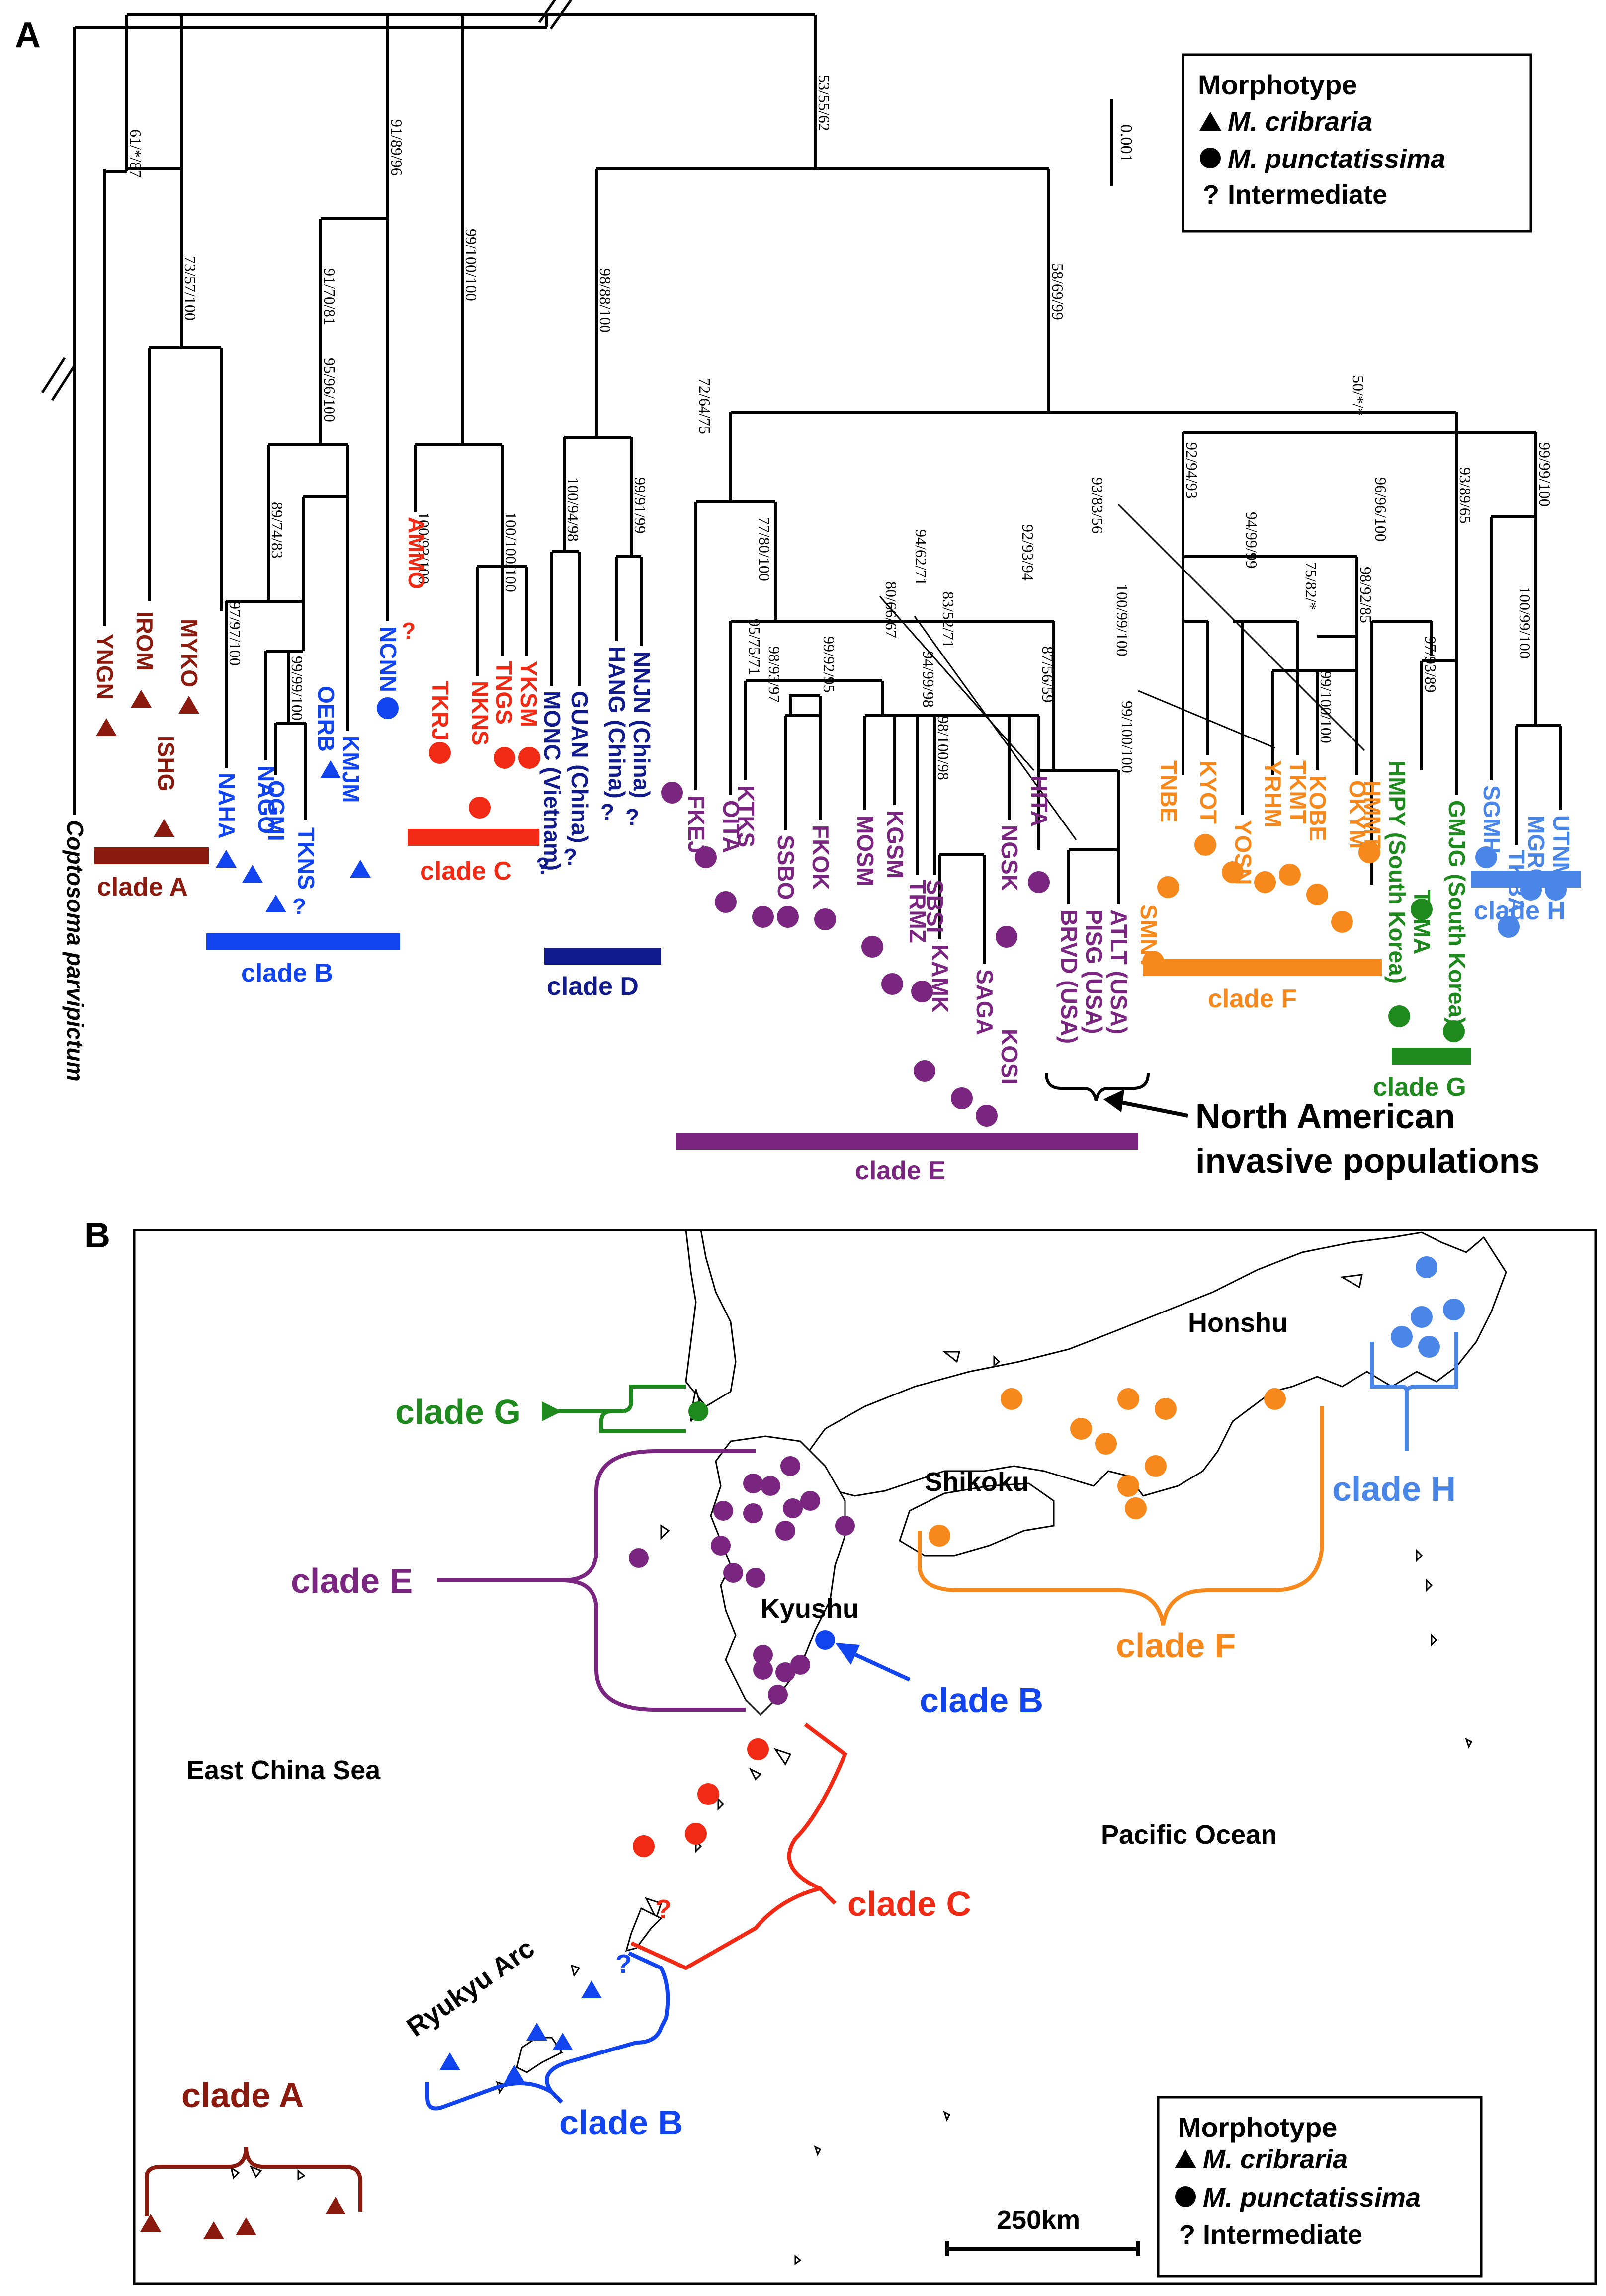 The height and width of the screenshot is (2296, 1606). Describe the element at coordinates (397, 147) in the screenshot. I see `support-8: 91/89/96` at that location.